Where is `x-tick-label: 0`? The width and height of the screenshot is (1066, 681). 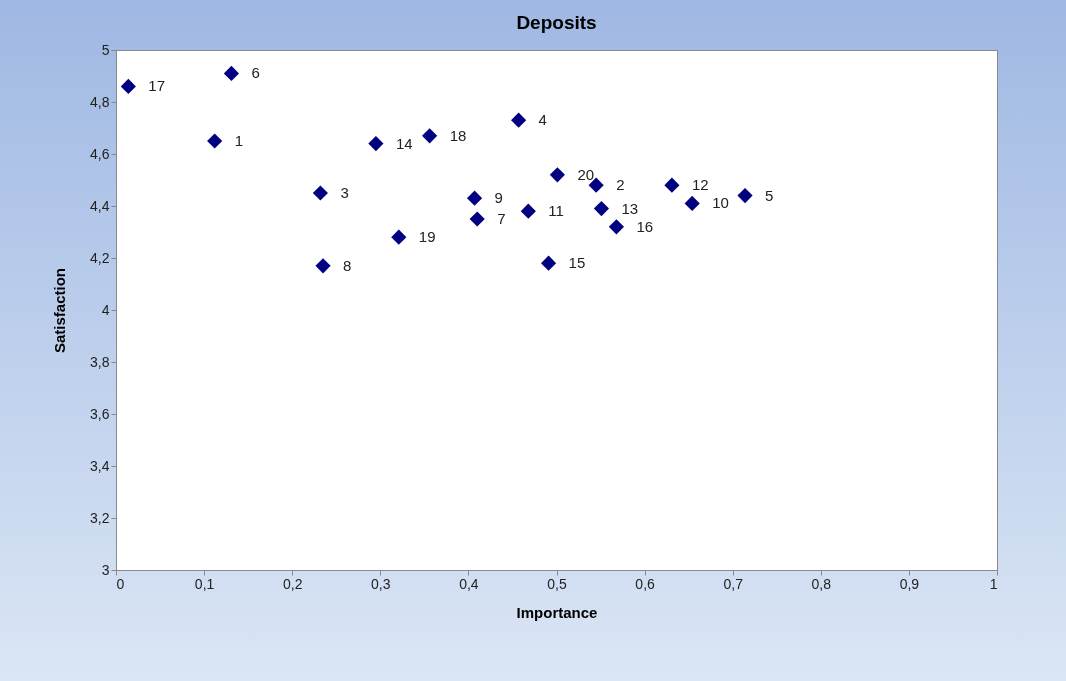
x-tick-label: 0 is located at coordinates (120, 583).